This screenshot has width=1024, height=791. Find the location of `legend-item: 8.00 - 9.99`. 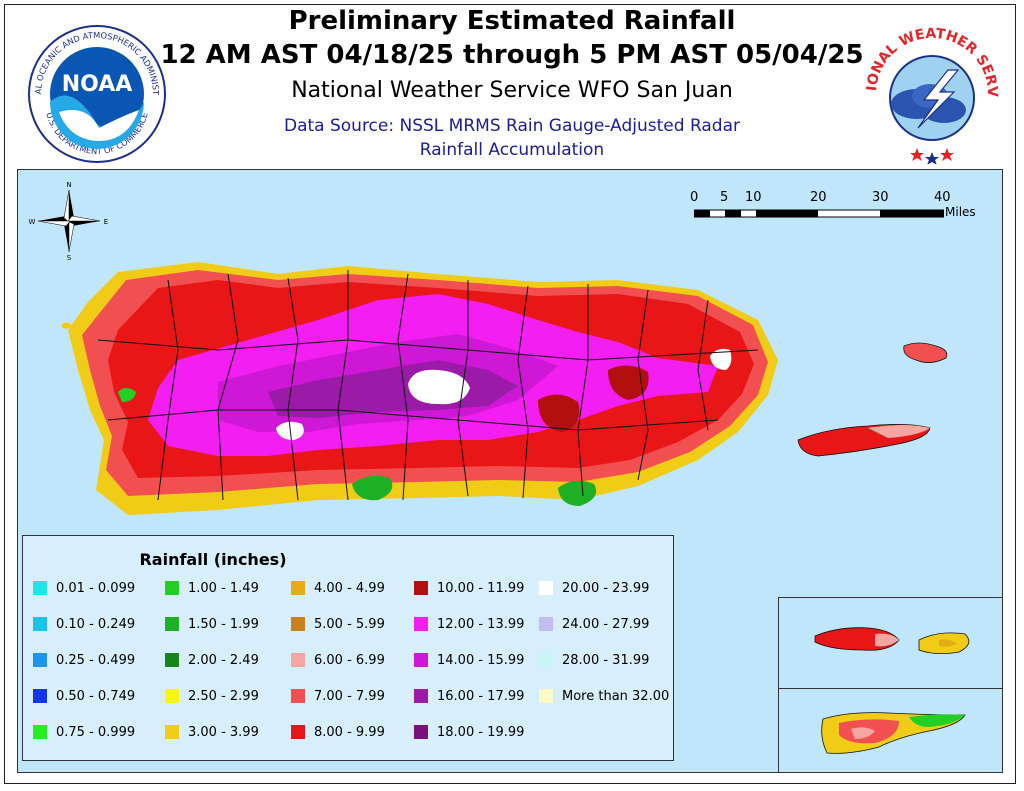

legend-item: 8.00 - 9.99 is located at coordinates (338, 732).